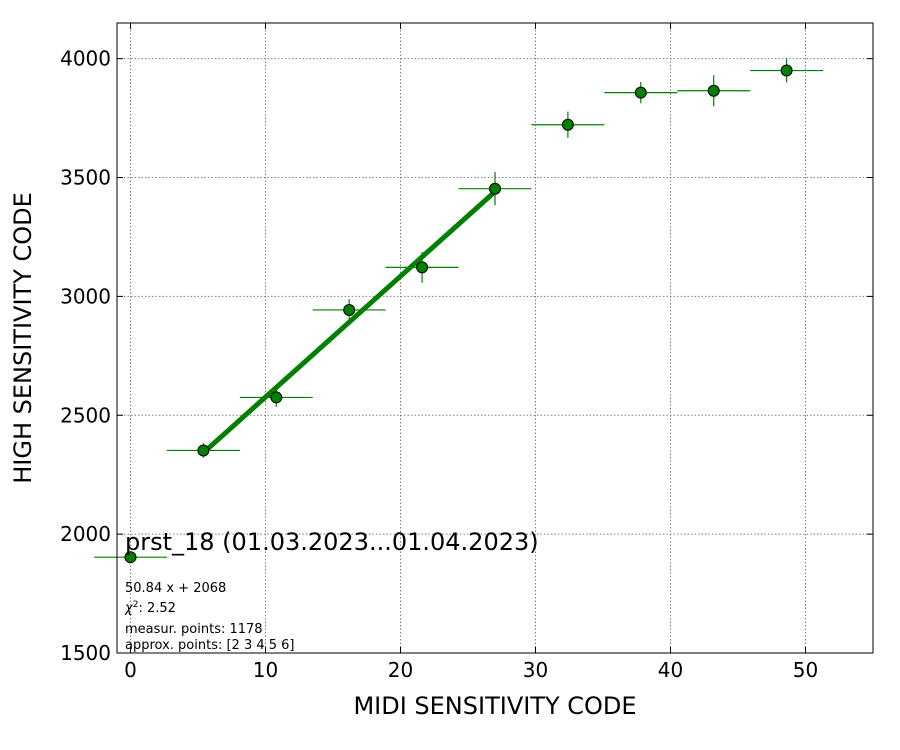  What do you see at coordinates (805, 670) in the screenshot?
I see `x-tick-label: 50` at bounding box center [805, 670].